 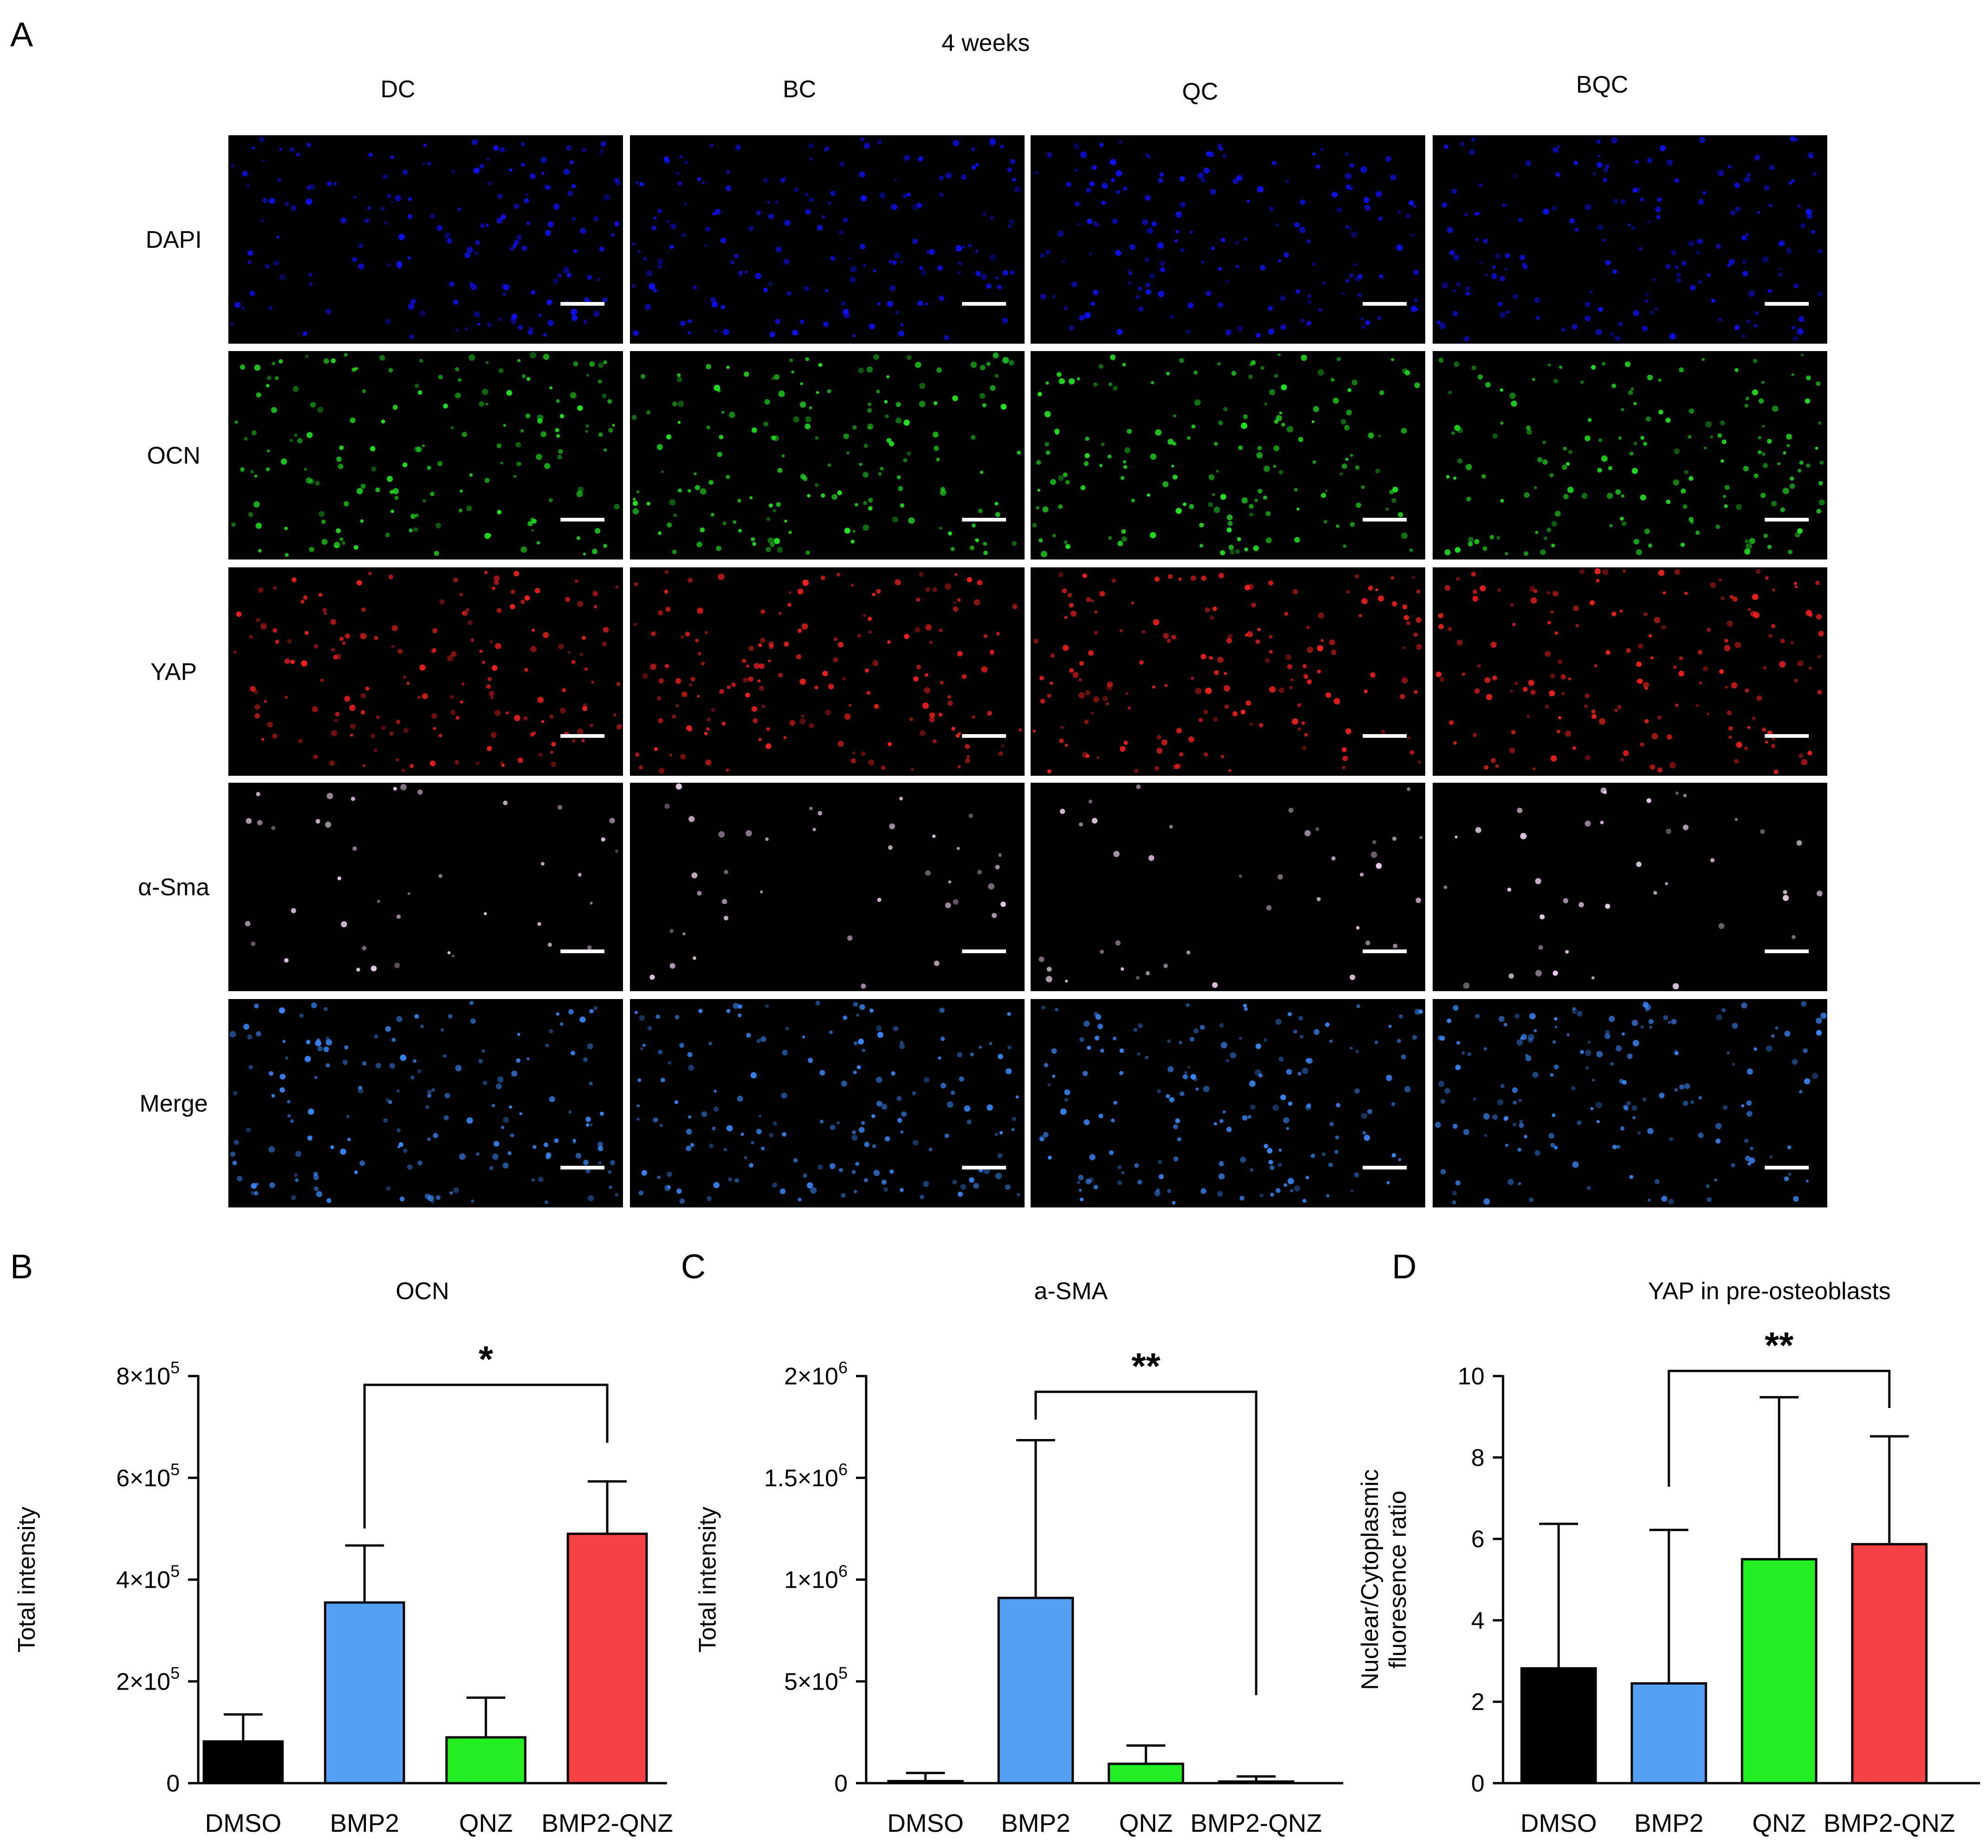 I want to click on micrograph-yap-bc, so click(x=827, y=671).